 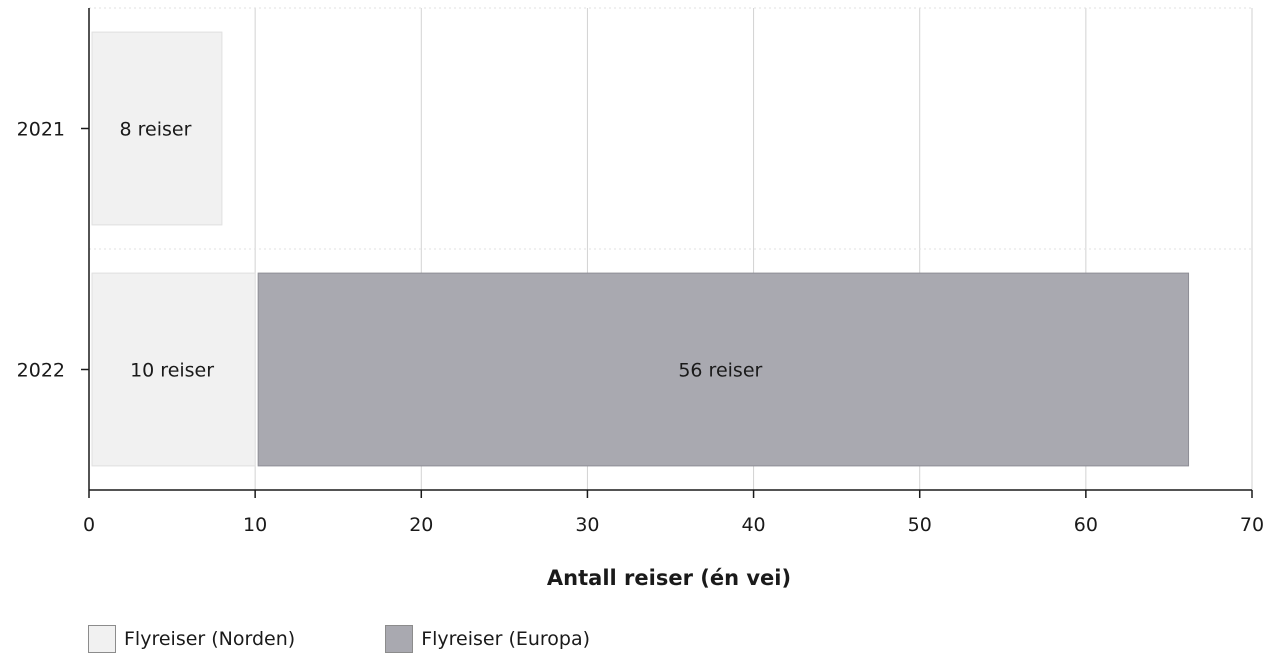 I want to click on x-tick-label-30: 30, so click(x=587, y=525).